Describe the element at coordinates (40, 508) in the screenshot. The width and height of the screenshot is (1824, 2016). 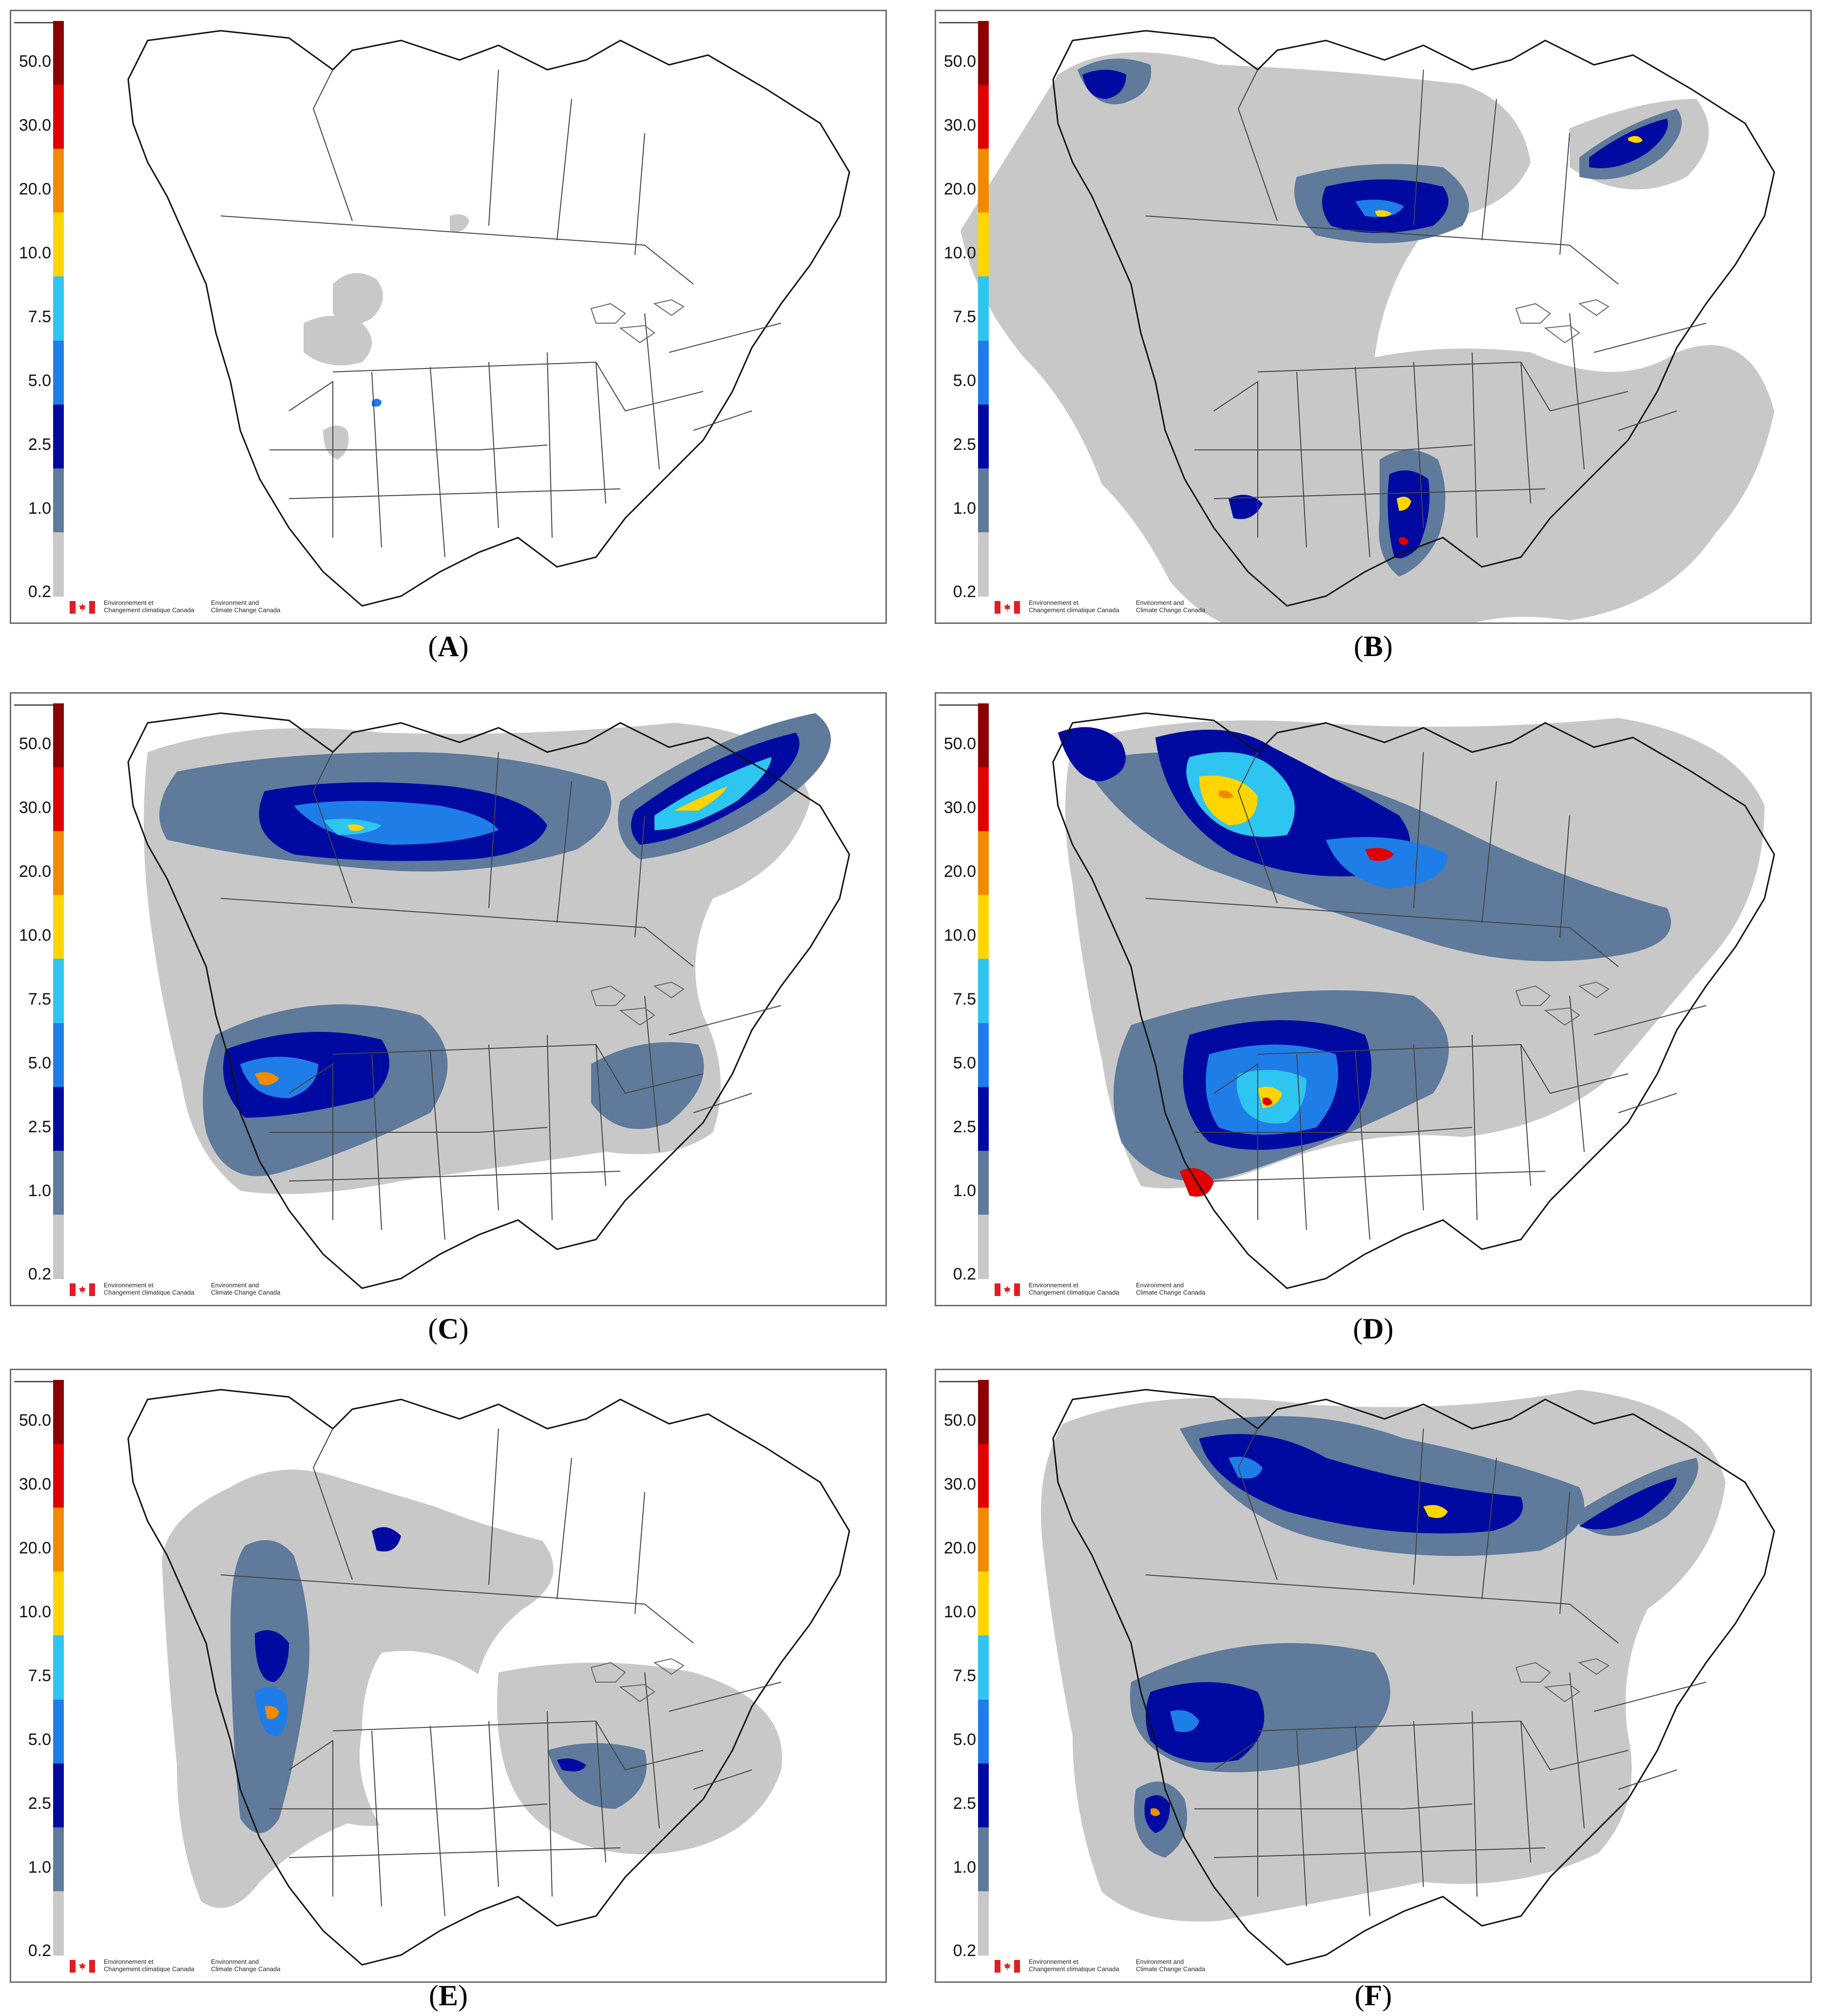
I see `legend-tick-label: 1.0` at that location.